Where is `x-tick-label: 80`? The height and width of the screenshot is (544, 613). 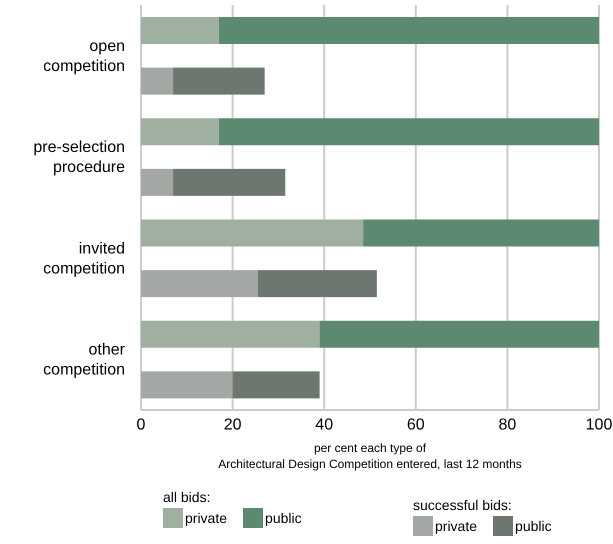
x-tick-label: 80 is located at coordinates (507, 425).